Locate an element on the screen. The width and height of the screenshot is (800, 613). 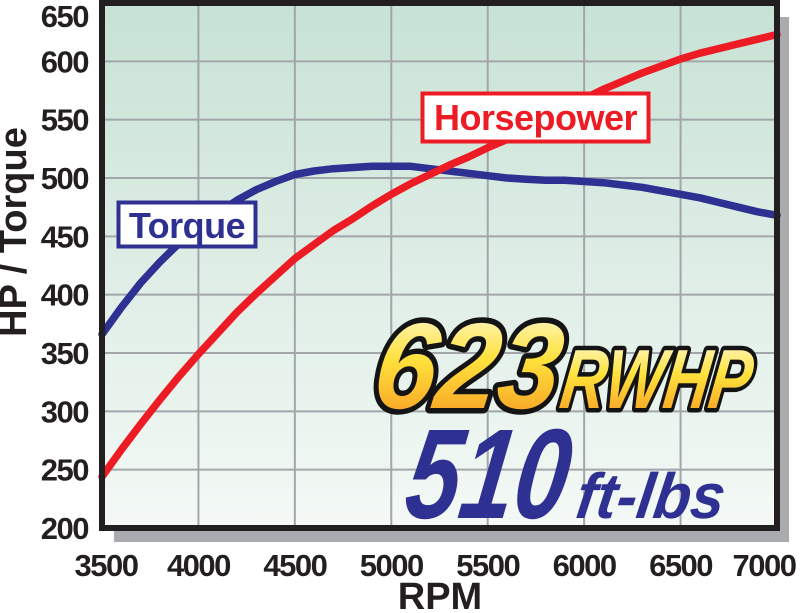
torque-label-frame is located at coordinates (187, 224).